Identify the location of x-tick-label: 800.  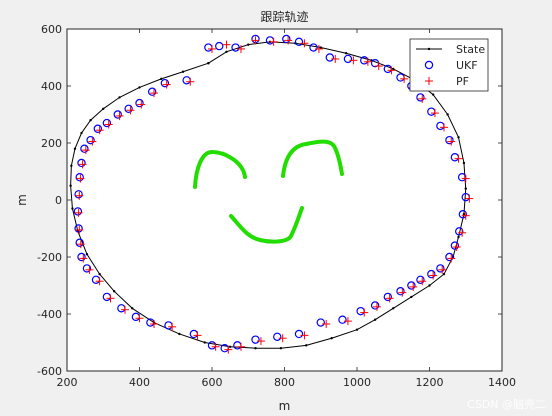
(284, 382).